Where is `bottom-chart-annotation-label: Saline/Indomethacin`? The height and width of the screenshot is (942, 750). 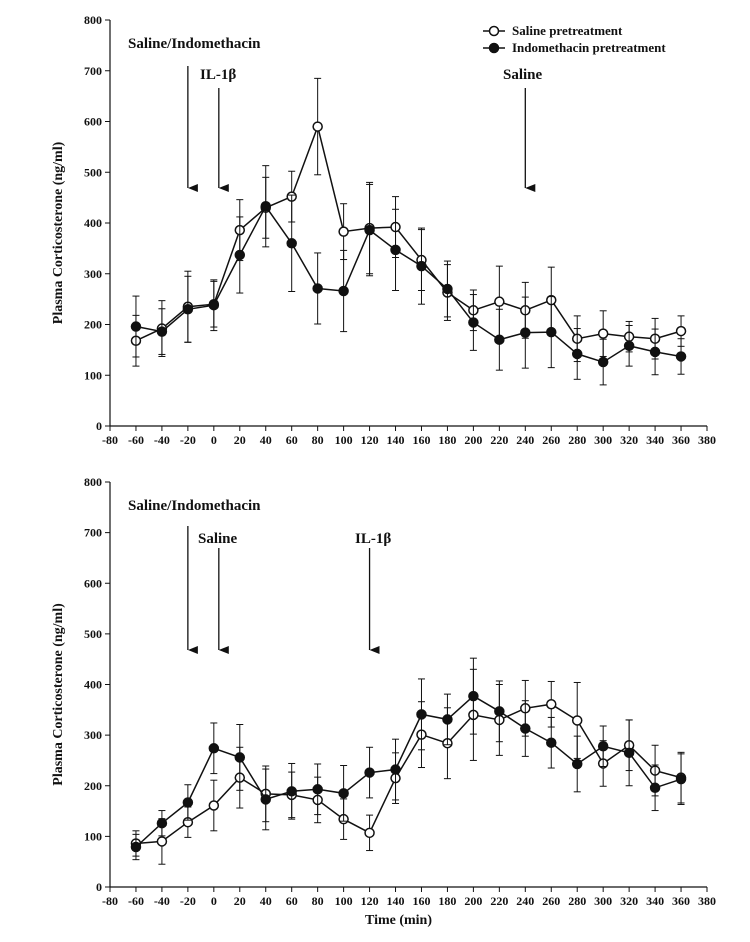 bottom-chart-annotation-label: Saline/Indomethacin is located at coordinates (194, 506).